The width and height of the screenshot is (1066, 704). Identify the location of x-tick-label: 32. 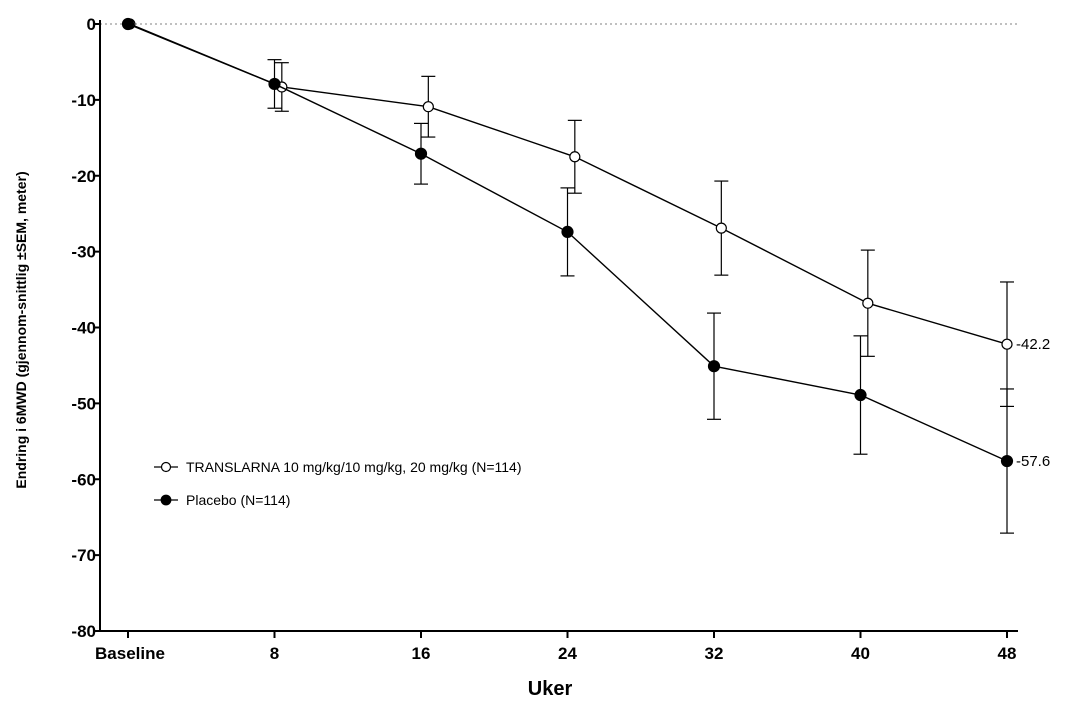
(714, 653).